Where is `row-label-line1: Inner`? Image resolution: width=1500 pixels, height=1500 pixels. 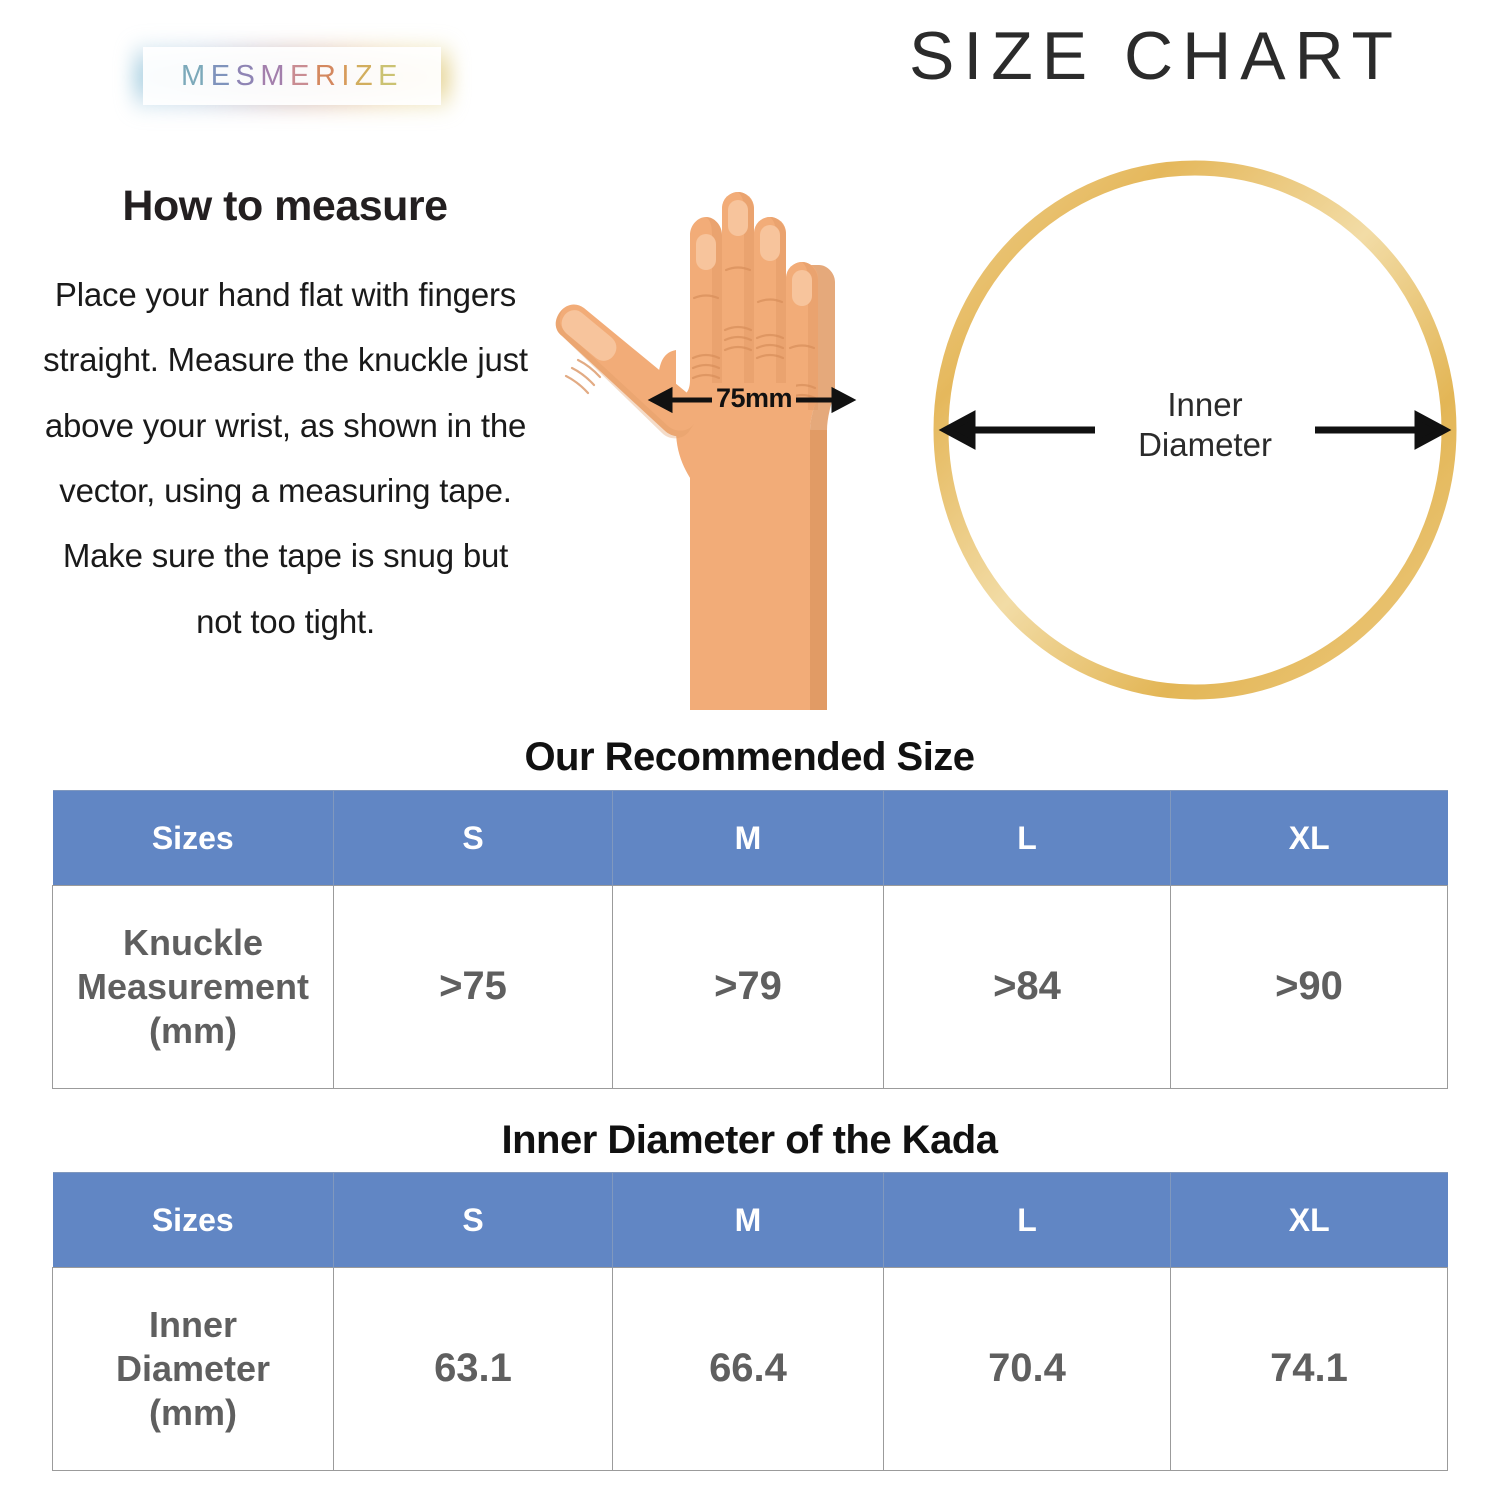 row-label-line1: Inner is located at coordinates (192, 1325).